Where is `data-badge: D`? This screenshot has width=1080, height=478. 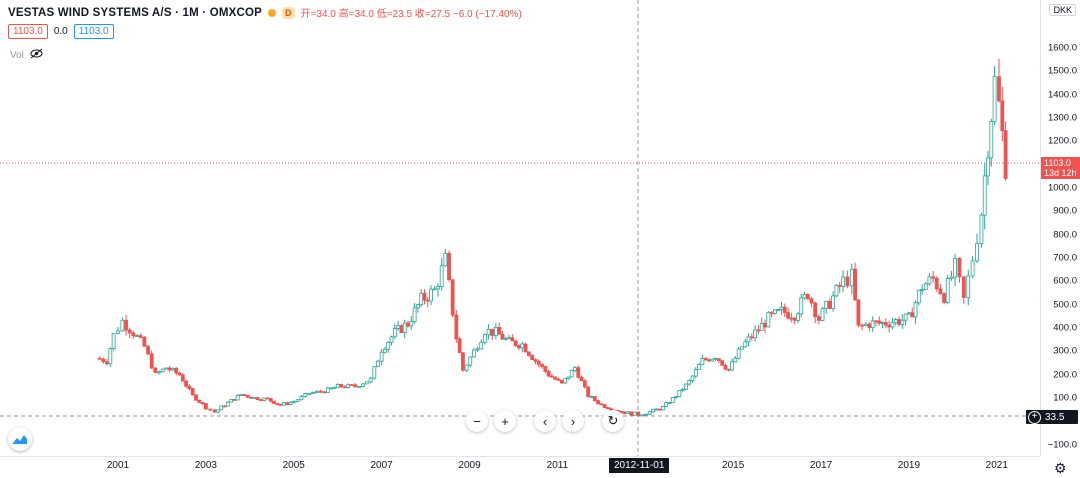 data-badge: D is located at coordinates (288, 12).